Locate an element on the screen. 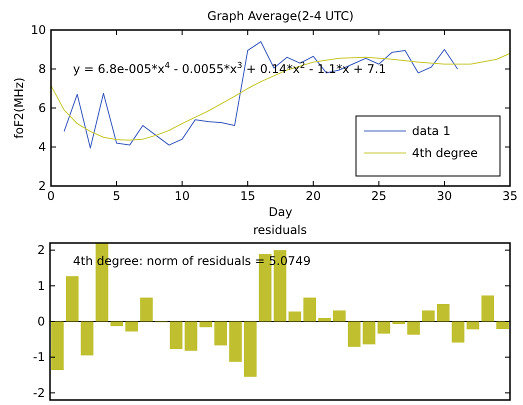 This screenshot has width=523, height=405. y-tick-label: 6 is located at coordinates (42, 108).